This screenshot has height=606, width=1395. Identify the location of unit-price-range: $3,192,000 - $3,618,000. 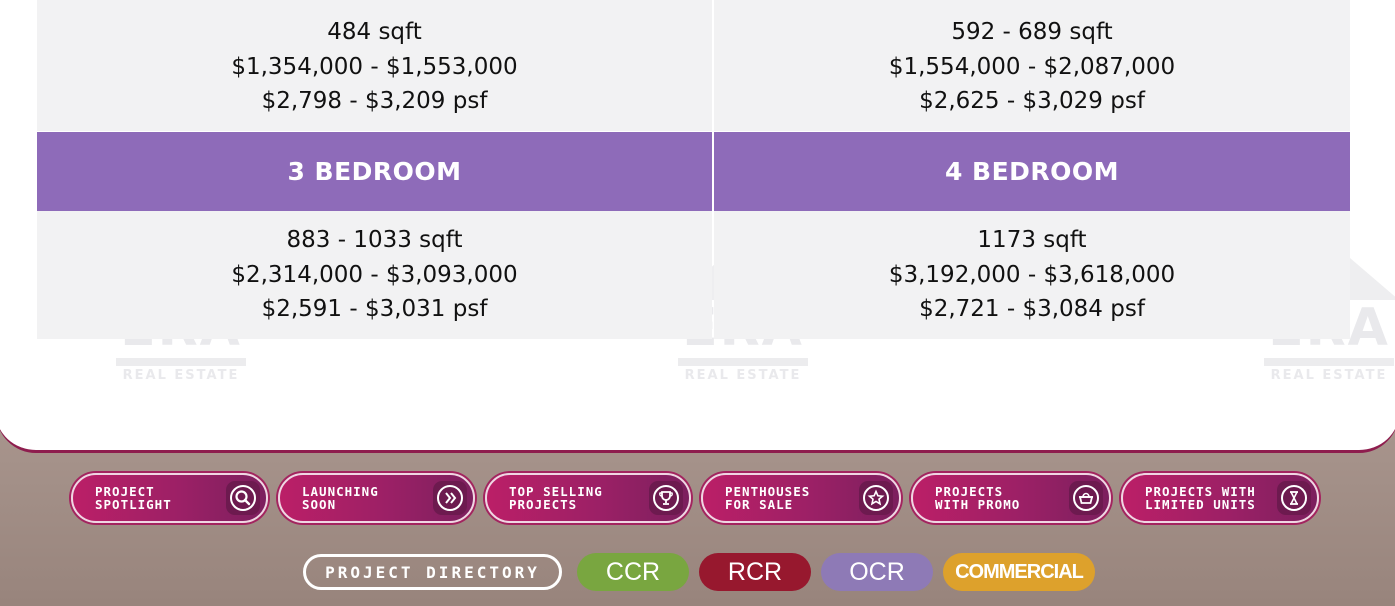
(1032, 274).